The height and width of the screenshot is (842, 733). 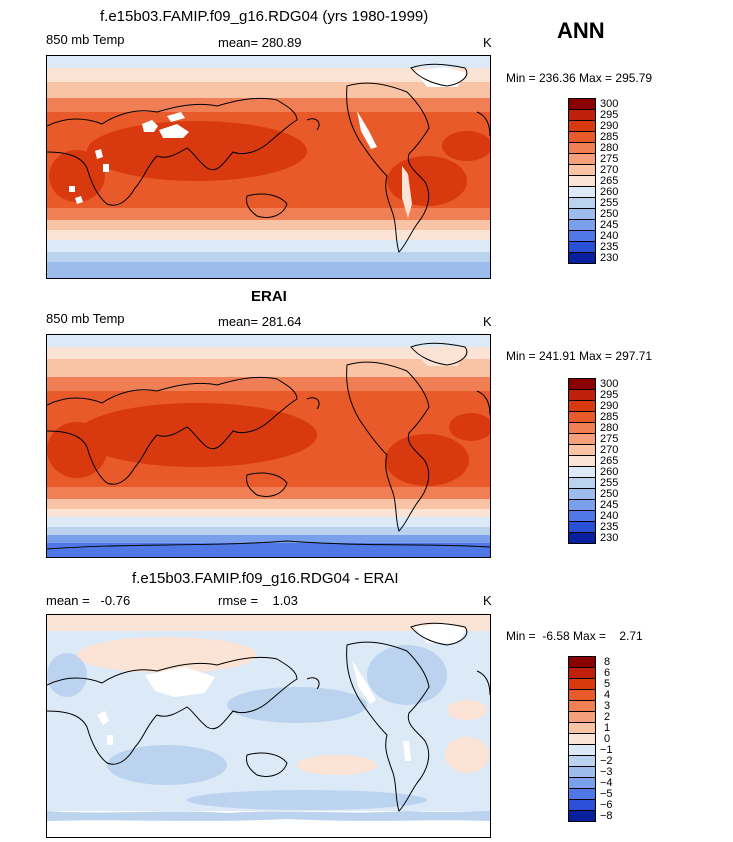 What do you see at coordinates (85, 39) in the screenshot?
I see `panel-1-variable-label: 850 mb Temp` at bounding box center [85, 39].